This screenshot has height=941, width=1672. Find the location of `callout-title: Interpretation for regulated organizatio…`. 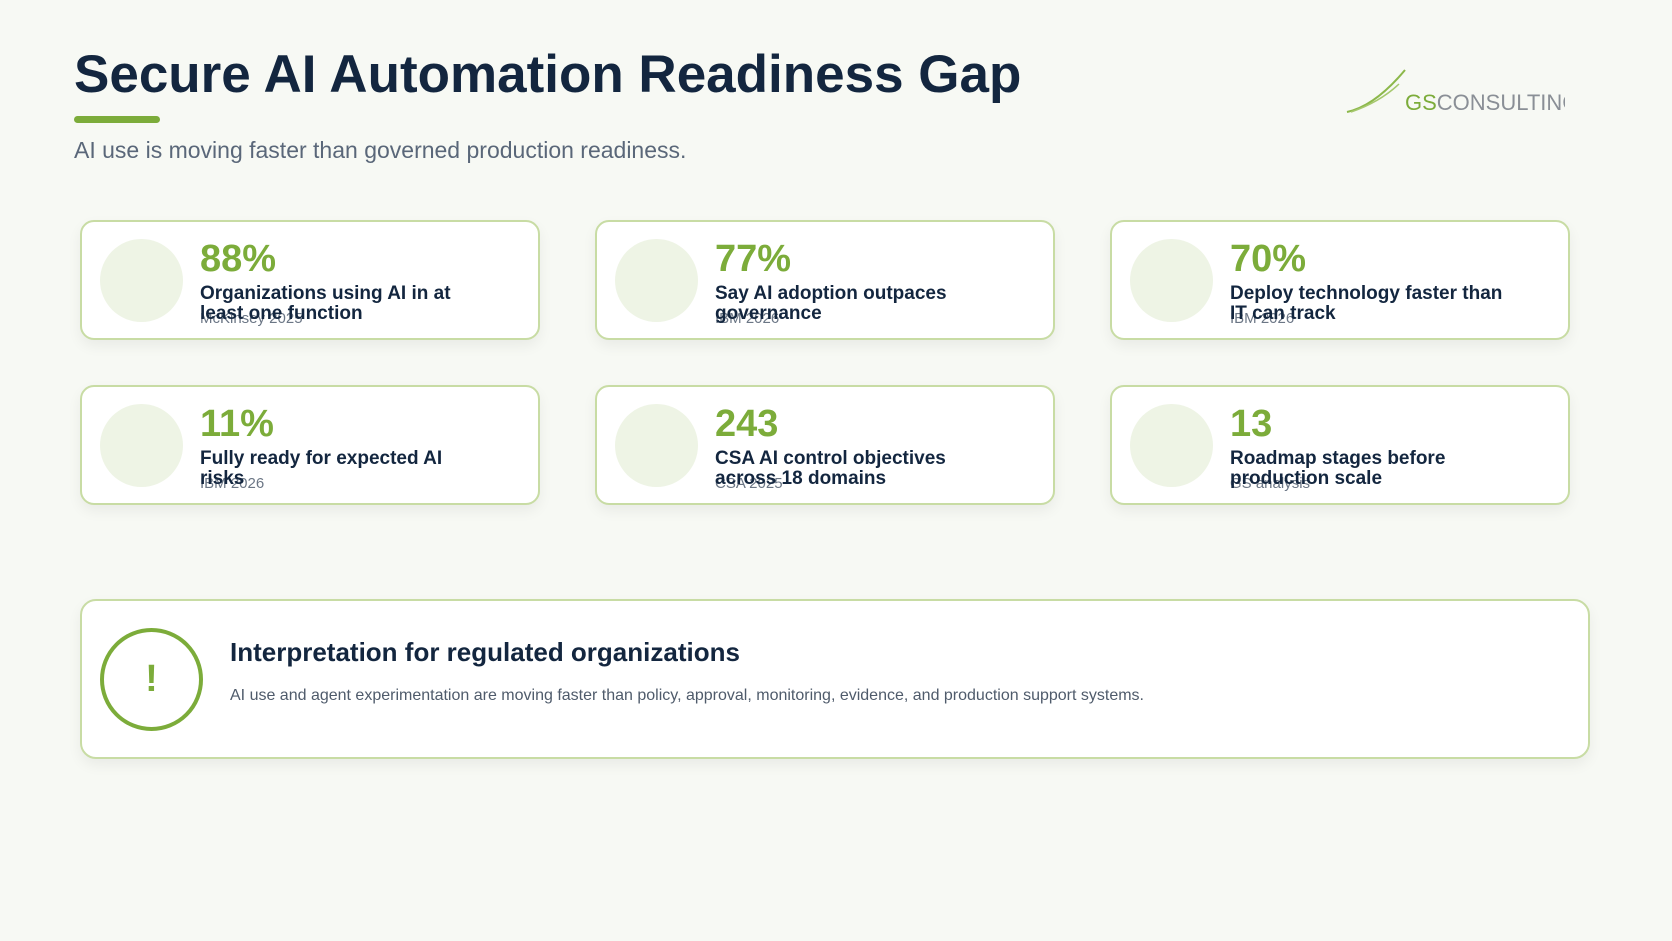

callout-title: Interpretation for regulated organizatio… is located at coordinates (485, 652).